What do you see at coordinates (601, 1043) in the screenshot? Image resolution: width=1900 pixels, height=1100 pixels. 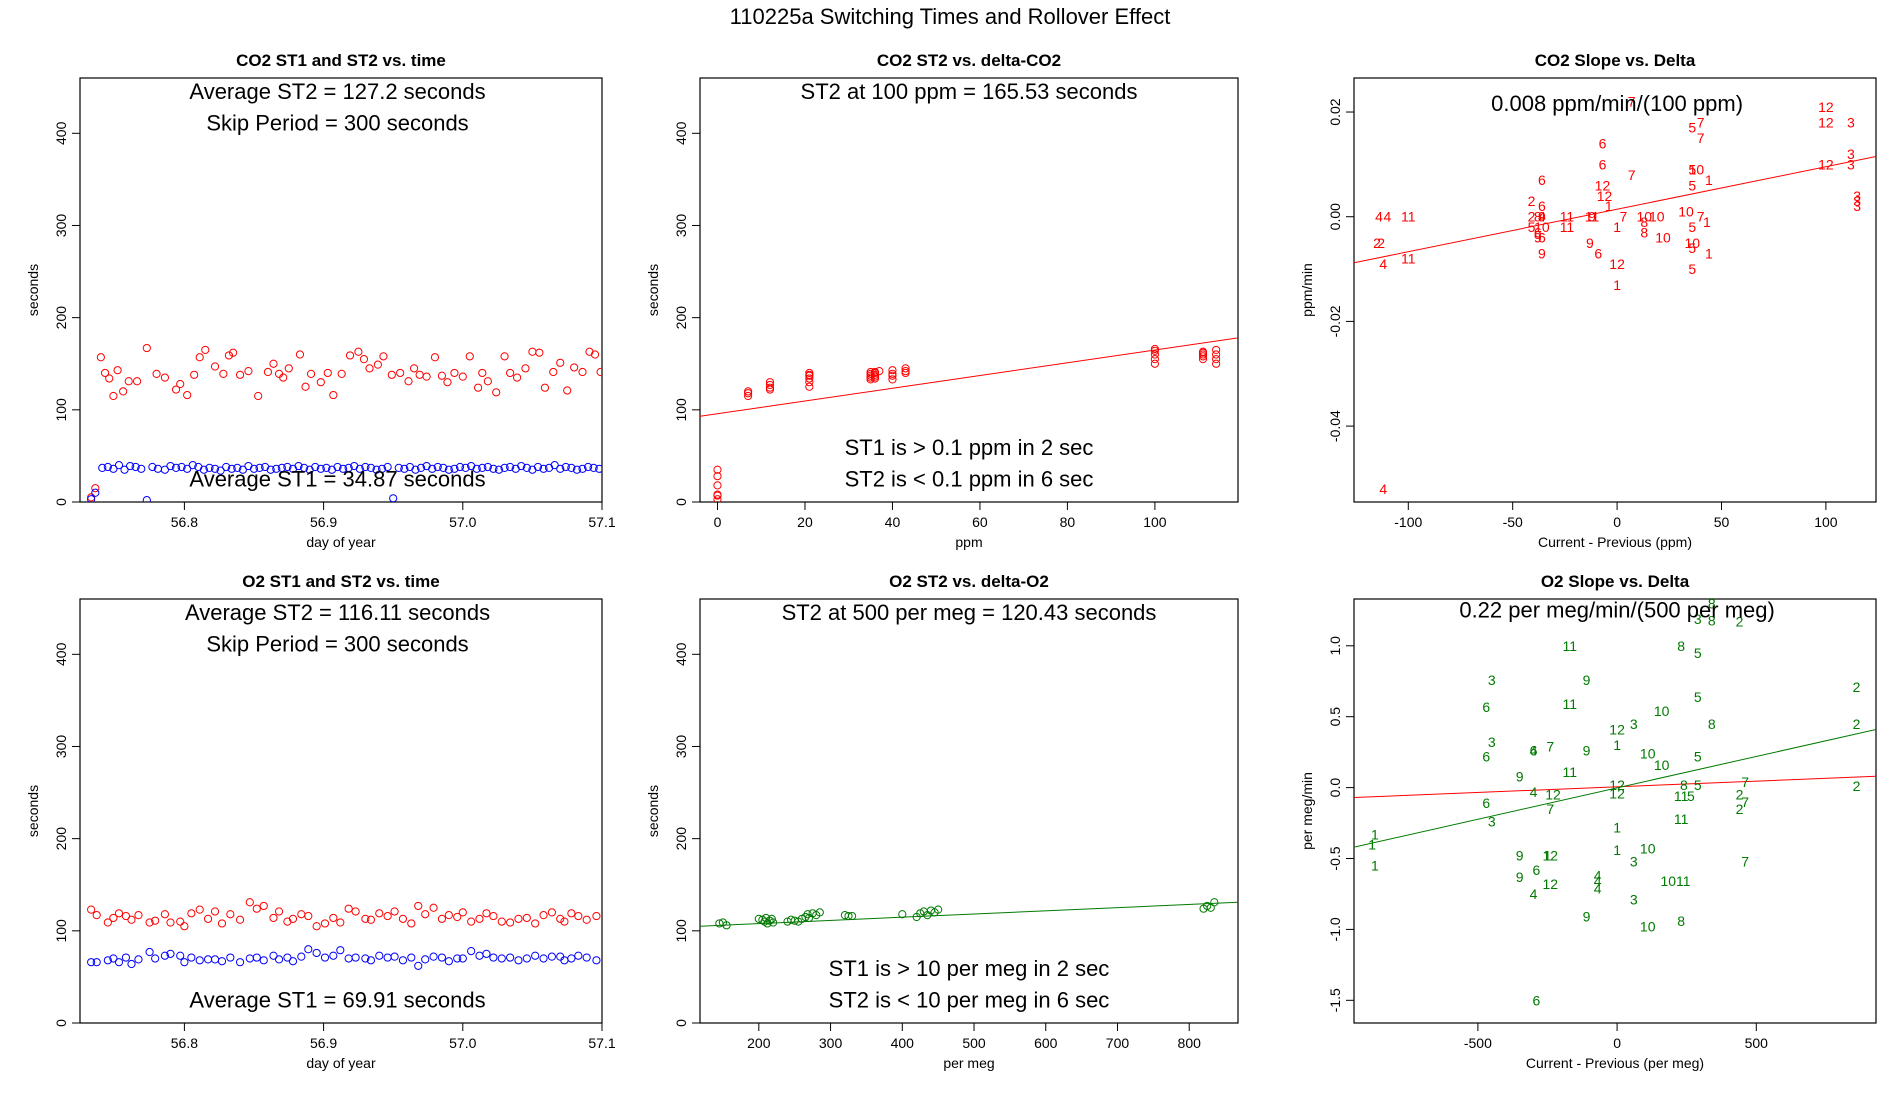 I see `x-tick-label: 57.1` at bounding box center [601, 1043].